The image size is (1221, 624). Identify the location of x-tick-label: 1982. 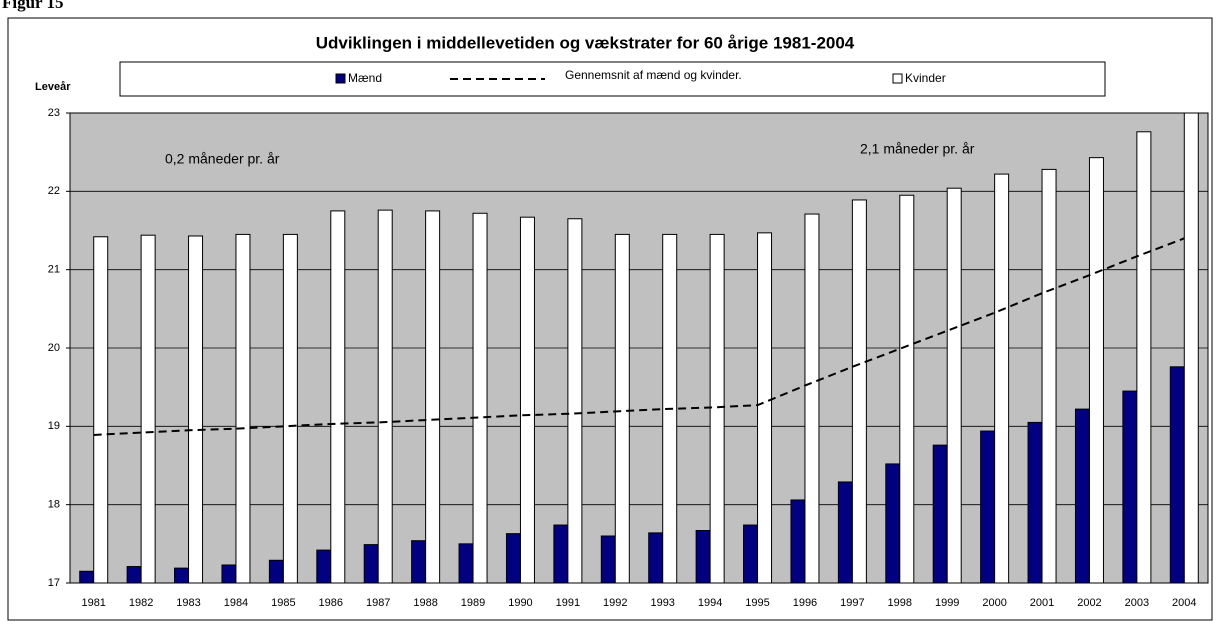
(141, 603).